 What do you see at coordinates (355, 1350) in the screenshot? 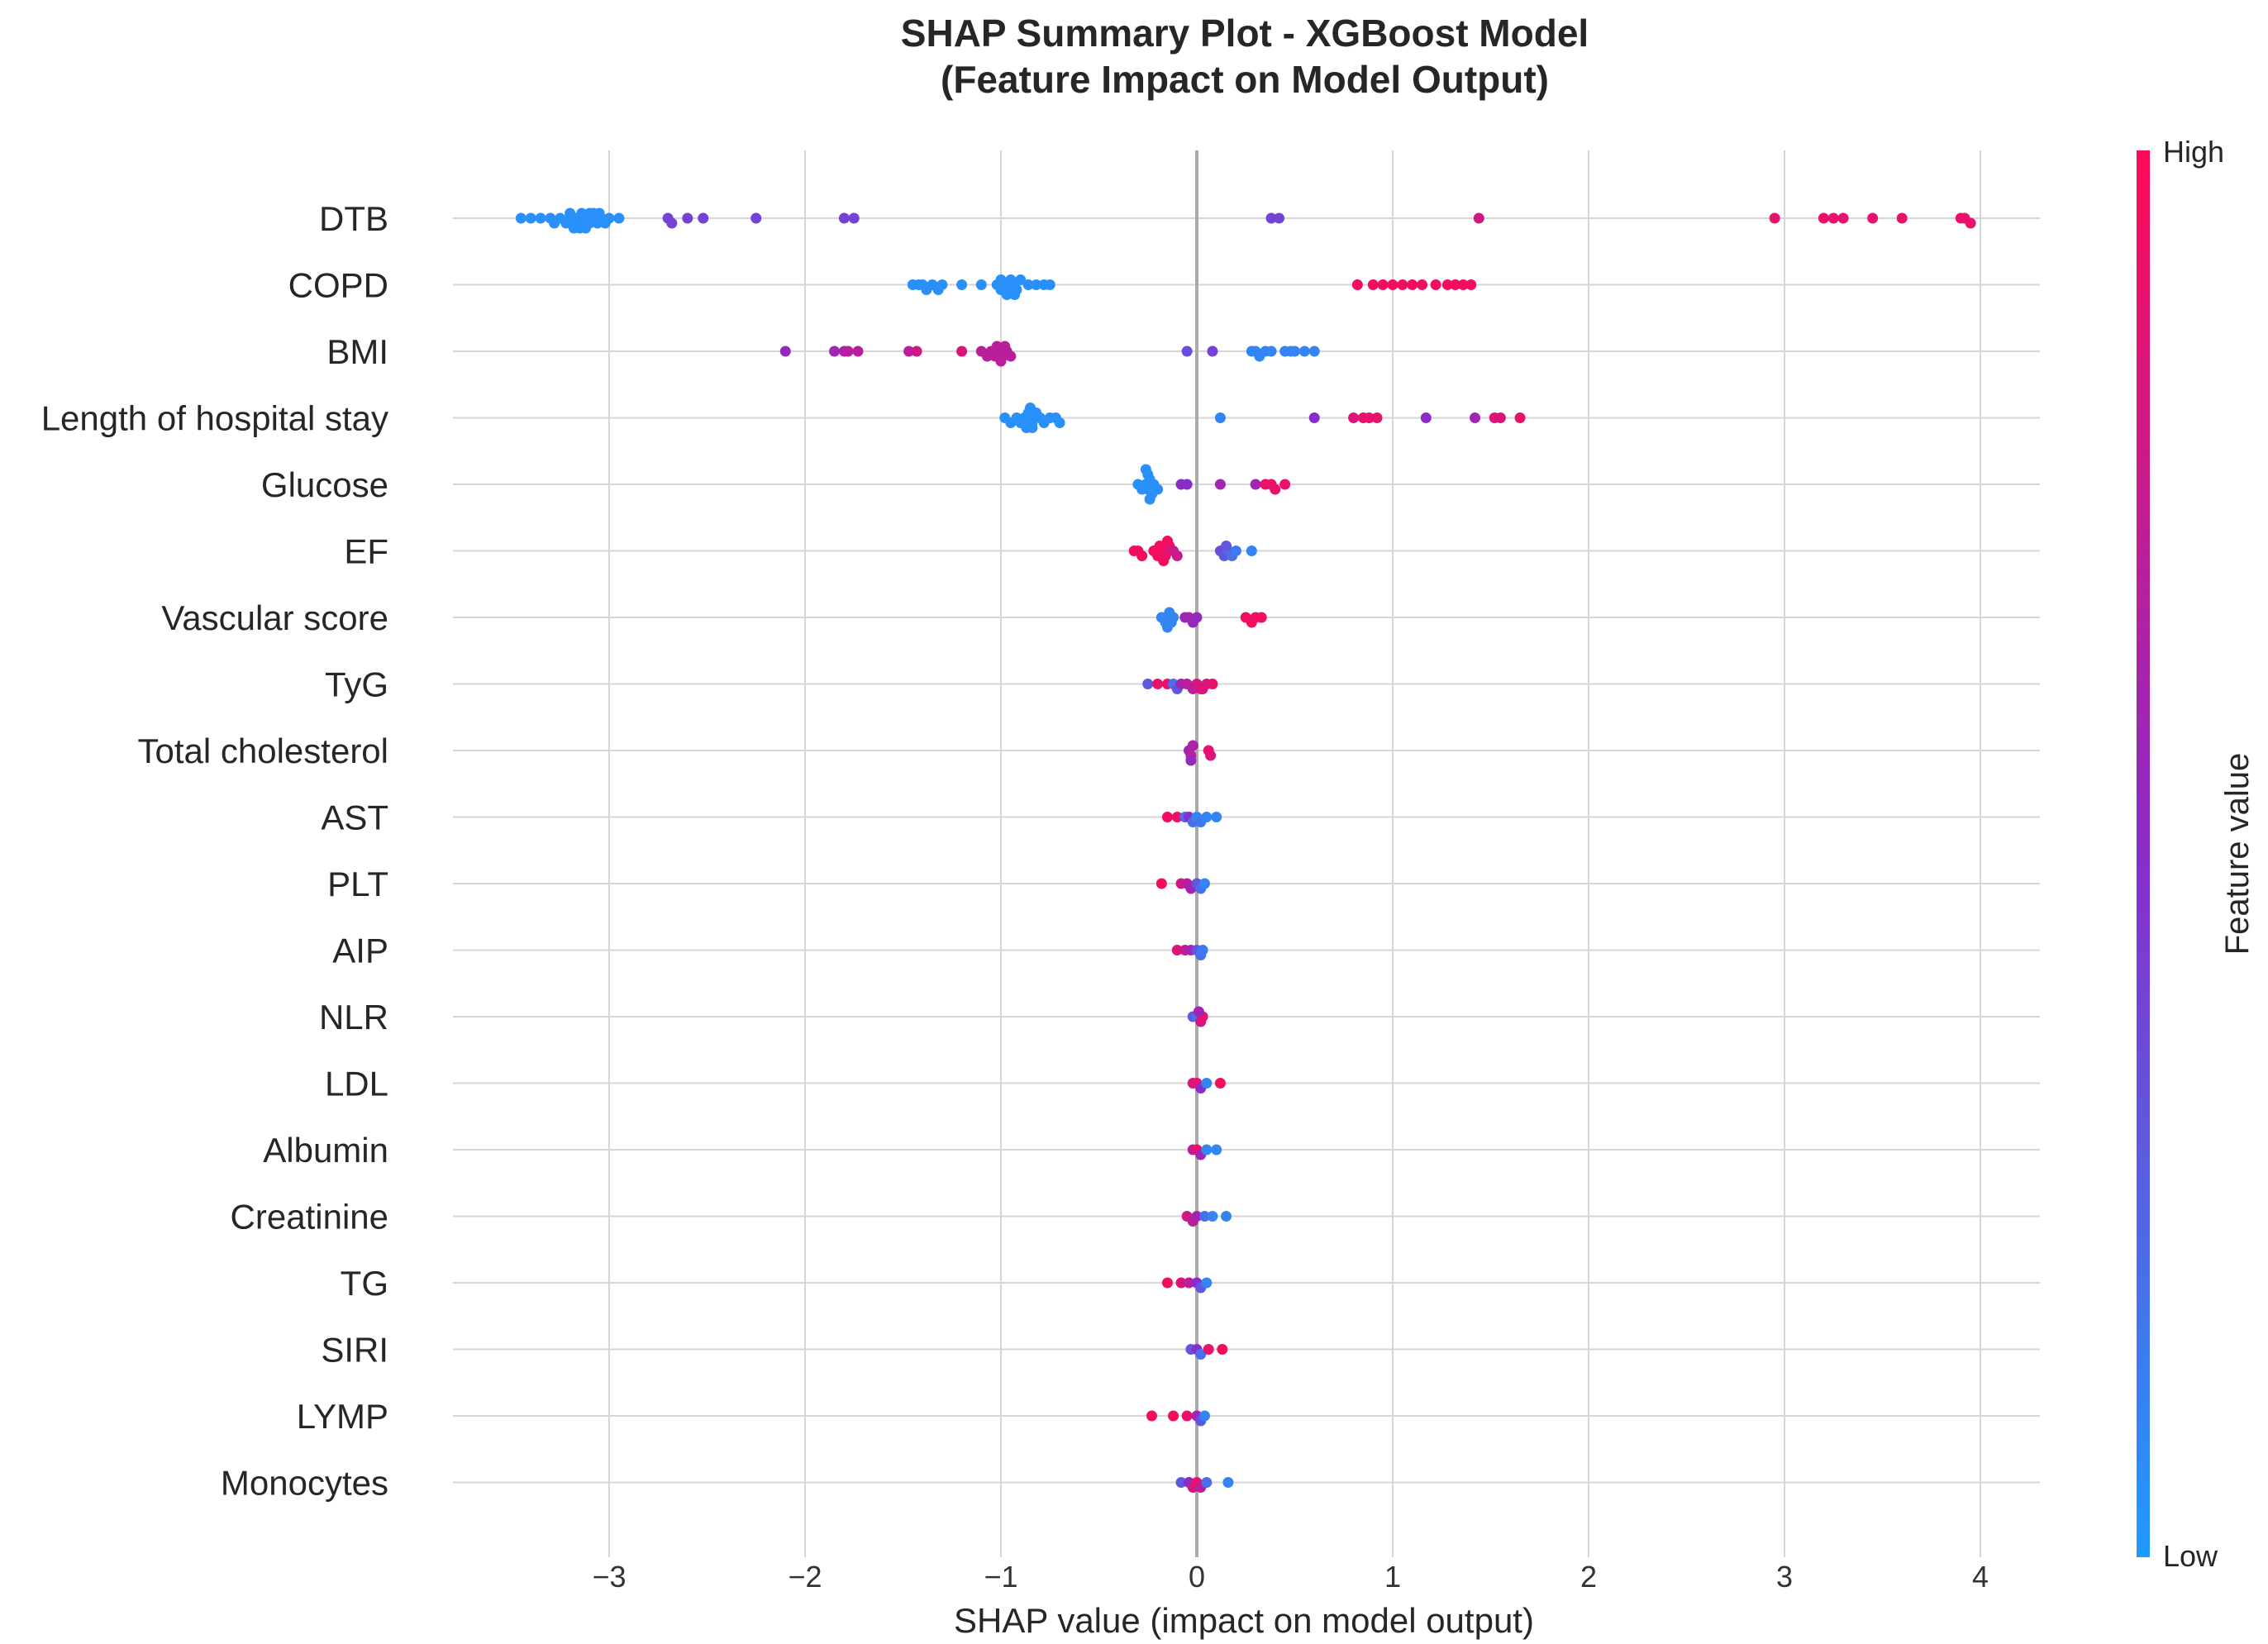
I see `feature-label: SIRI` at bounding box center [355, 1350].